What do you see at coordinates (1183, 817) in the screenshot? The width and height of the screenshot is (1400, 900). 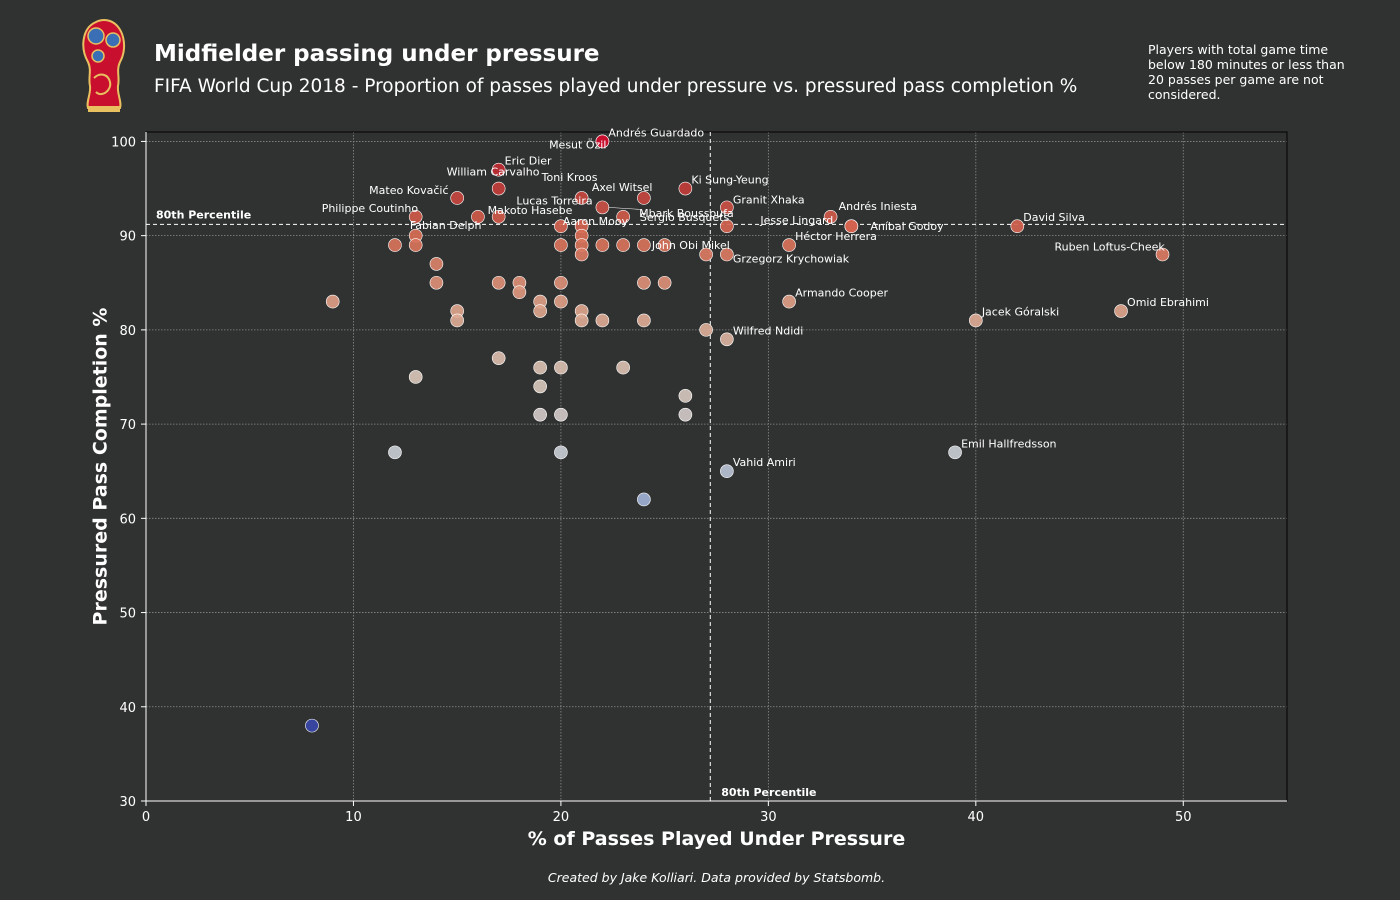 I see `x-tick-label: 50` at bounding box center [1183, 817].